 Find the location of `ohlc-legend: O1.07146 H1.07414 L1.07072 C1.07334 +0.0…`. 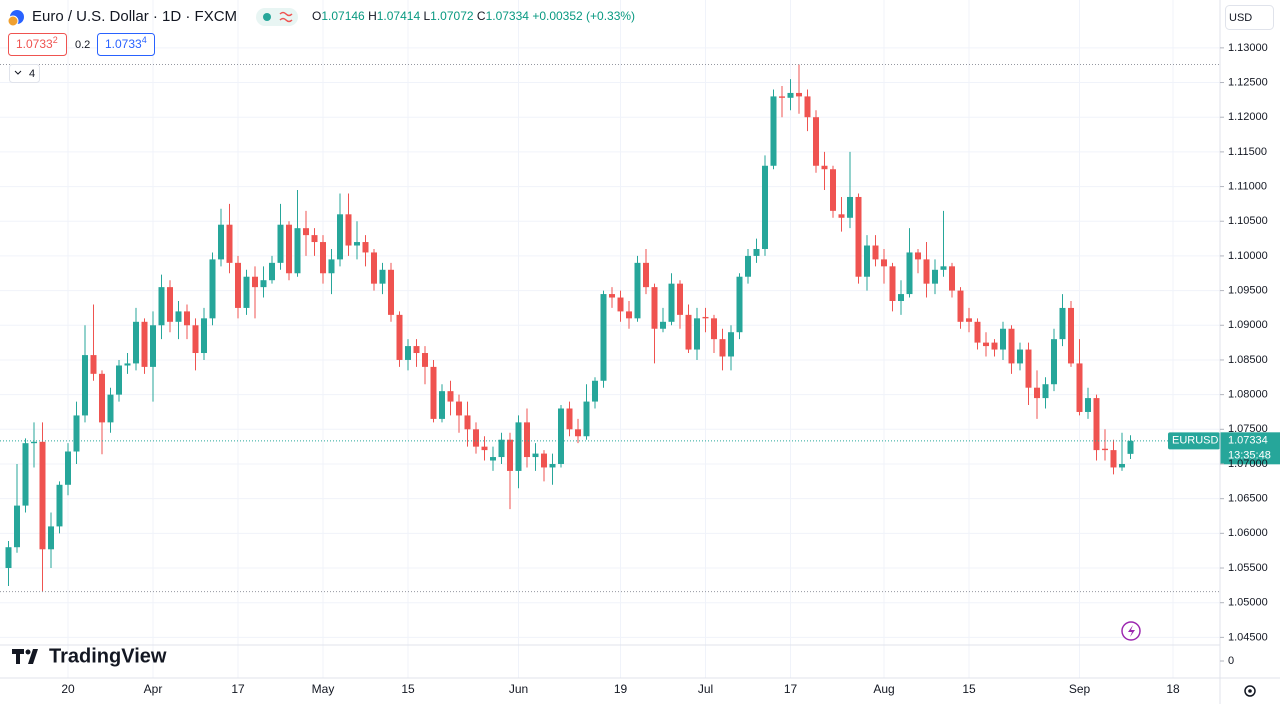

ohlc-legend: O1.07146 H1.07414 L1.07072 C1.07334 +0.0… is located at coordinates (473, 16).